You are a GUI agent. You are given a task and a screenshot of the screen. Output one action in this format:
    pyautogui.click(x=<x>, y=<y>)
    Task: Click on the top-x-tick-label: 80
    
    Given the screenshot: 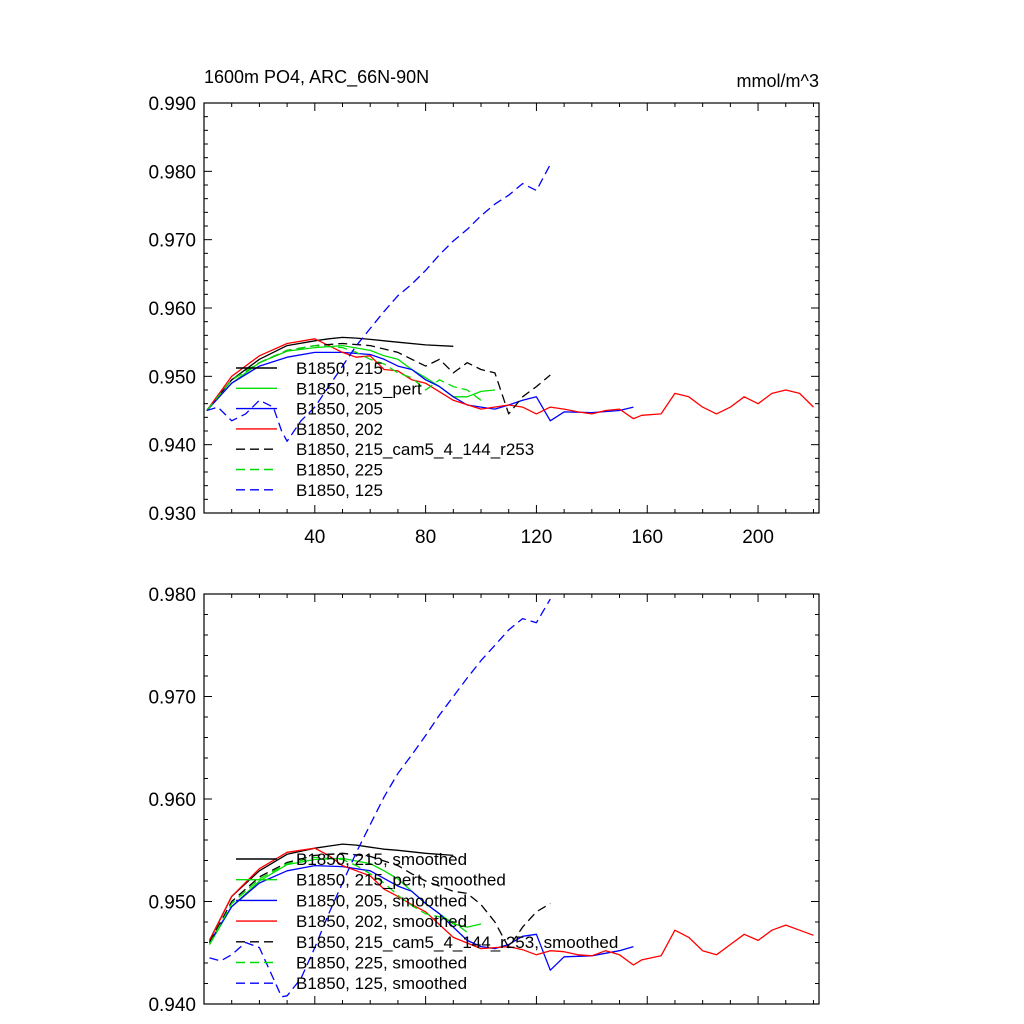 What is the action you would take?
    pyautogui.click(x=425, y=537)
    